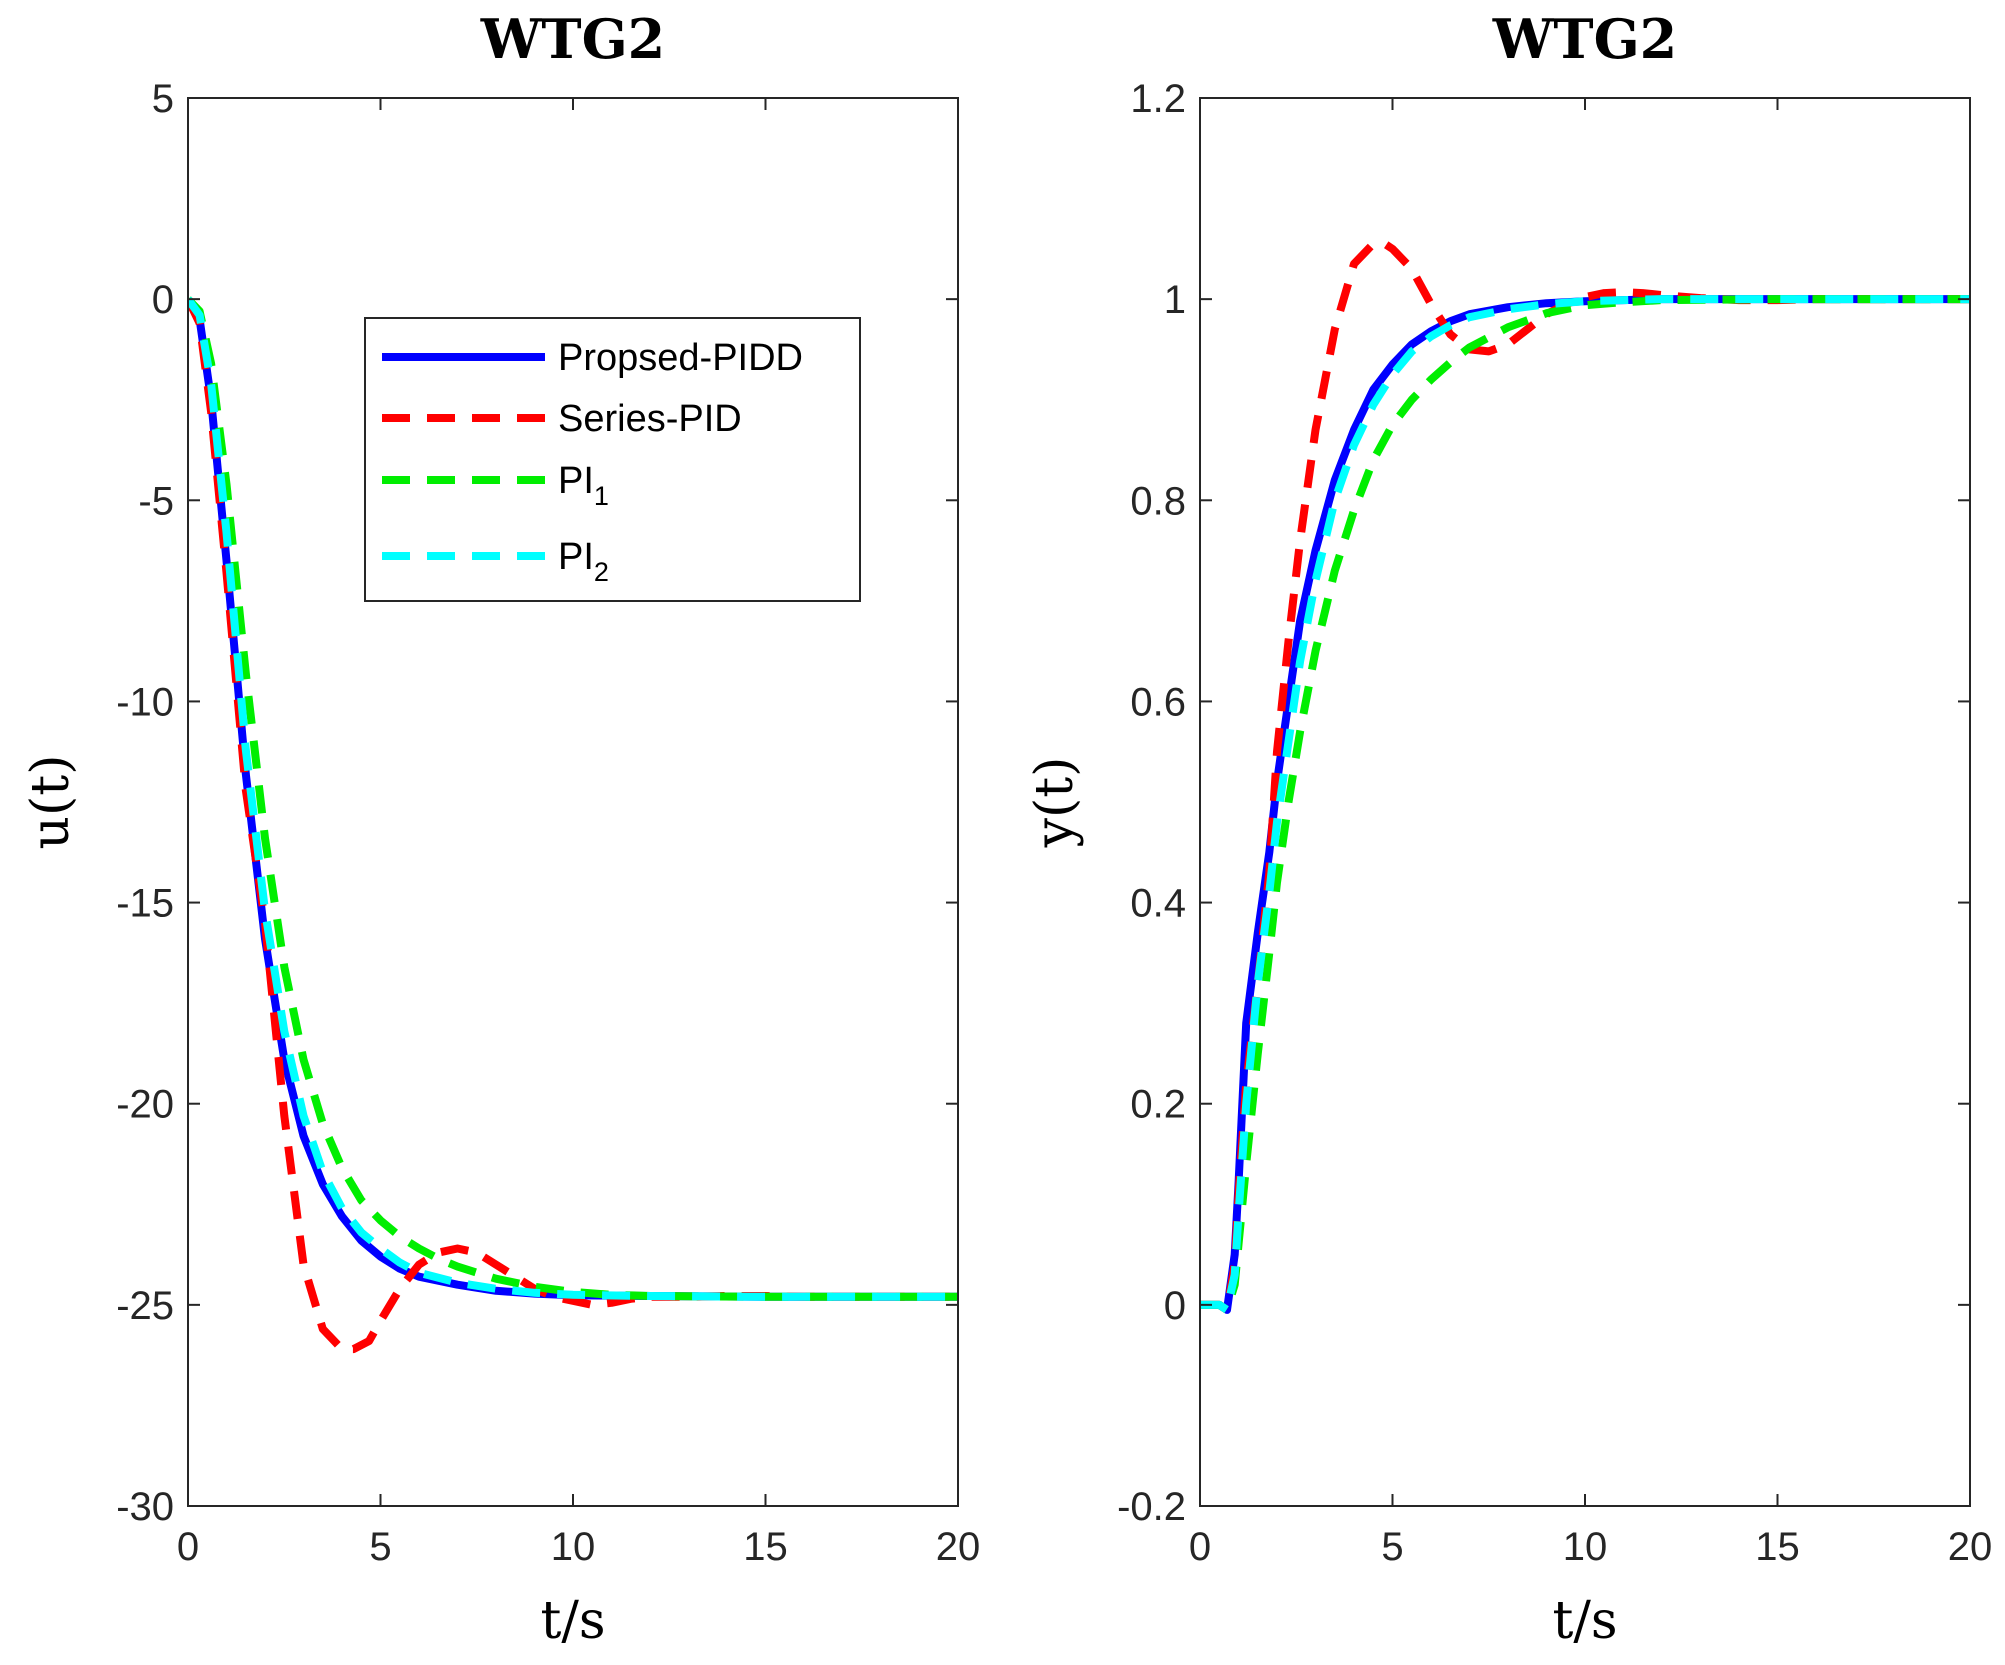  What do you see at coordinates (145, 1306) in the screenshot?
I see `y-tick-label-left: -25` at bounding box center [145, 1306].